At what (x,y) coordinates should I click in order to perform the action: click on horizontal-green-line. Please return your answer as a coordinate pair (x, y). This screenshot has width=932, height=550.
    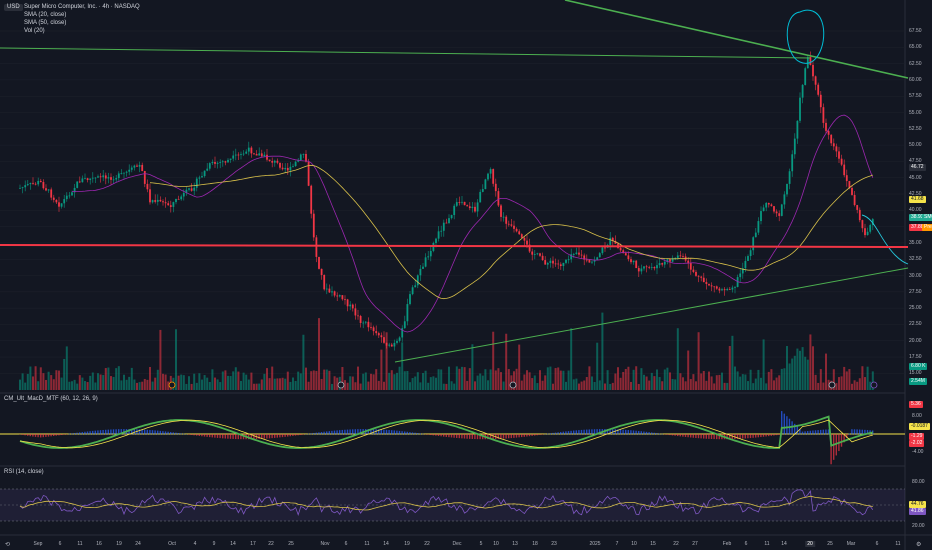
    Looking at the image, I should click on (405, 53).